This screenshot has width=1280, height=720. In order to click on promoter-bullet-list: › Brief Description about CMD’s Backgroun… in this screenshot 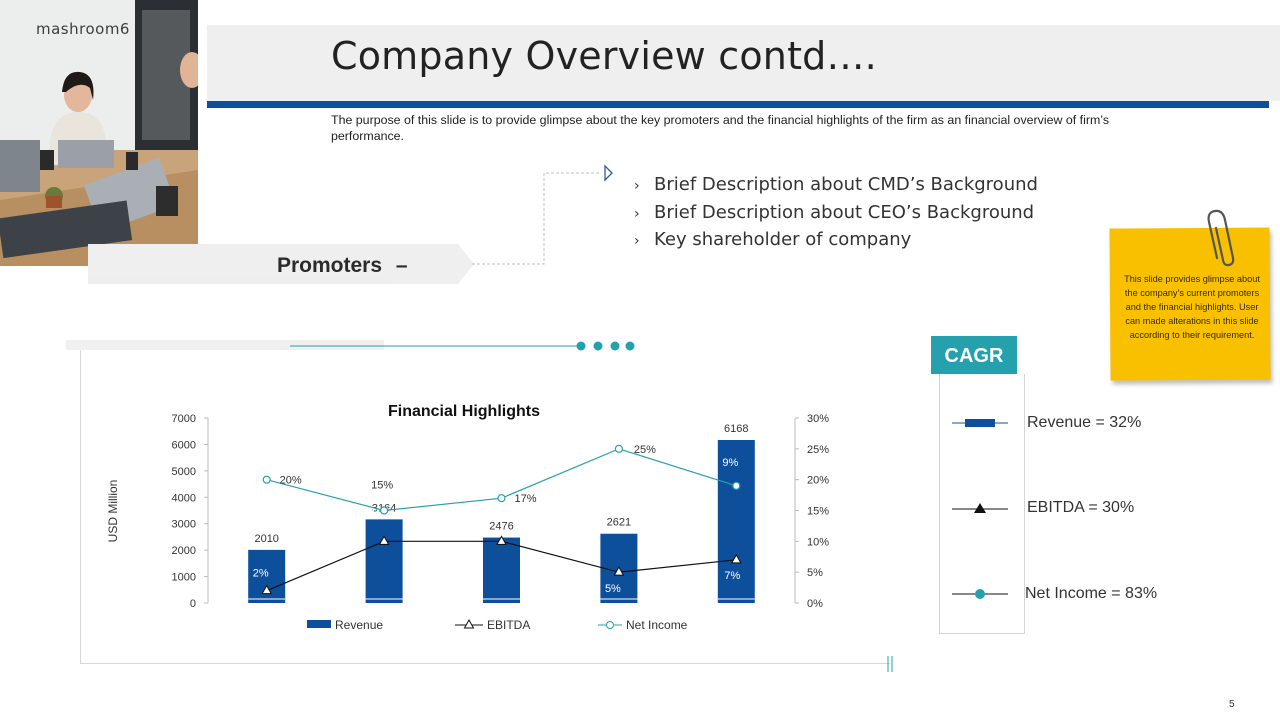, I will do `click(836, 213)`.